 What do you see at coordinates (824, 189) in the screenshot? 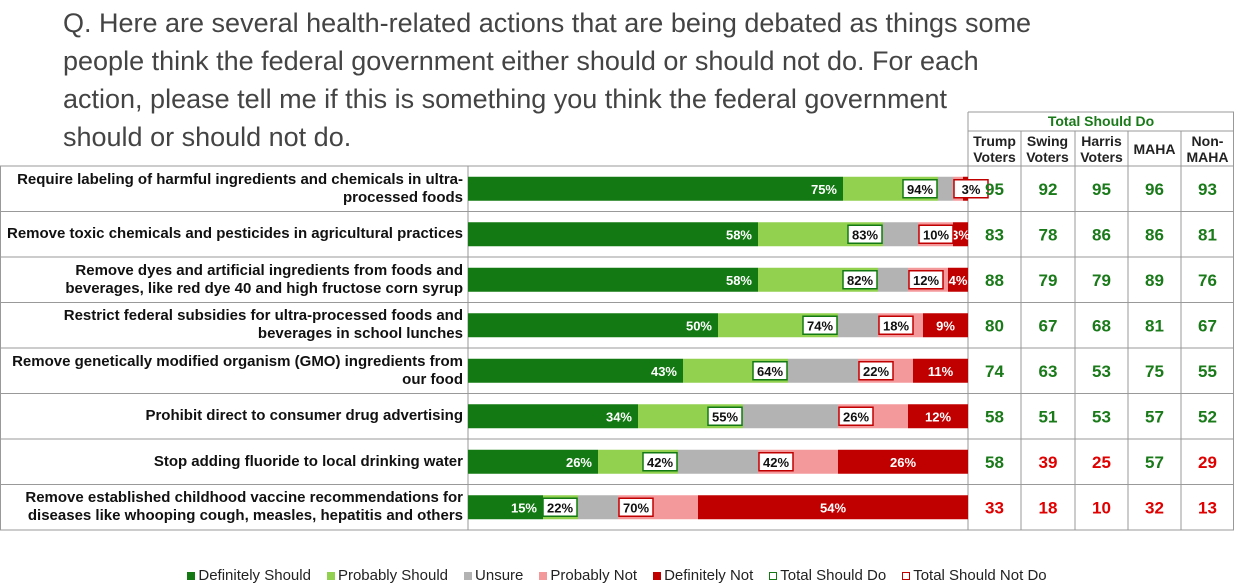
I see `value-label: 75%` at bounding box center [824, 189].